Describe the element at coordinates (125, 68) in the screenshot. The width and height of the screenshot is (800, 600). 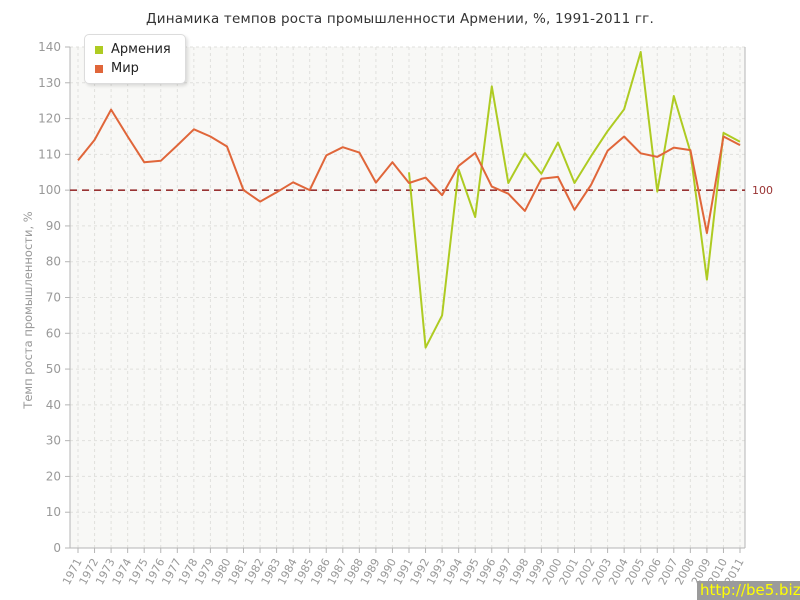
I see `legend-label-mir: Мир` at that location.